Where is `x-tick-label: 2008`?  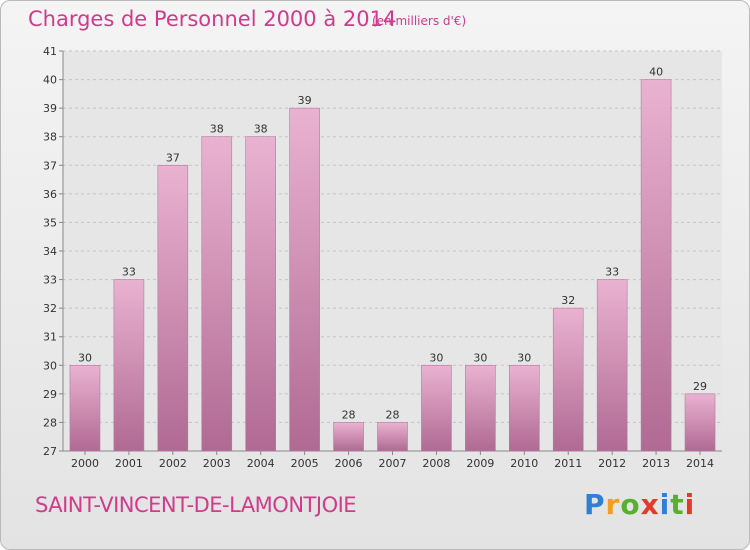
x-tick-label: 2008 is located at coordinates (436, 463).